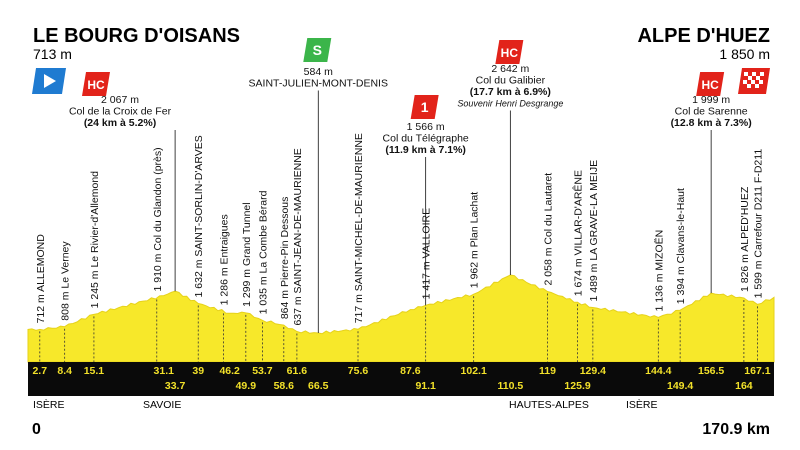 This screenshot has width=800, height=450. I want to click on place-label: 1 417 m VALLOIRE, so click(427, 253).